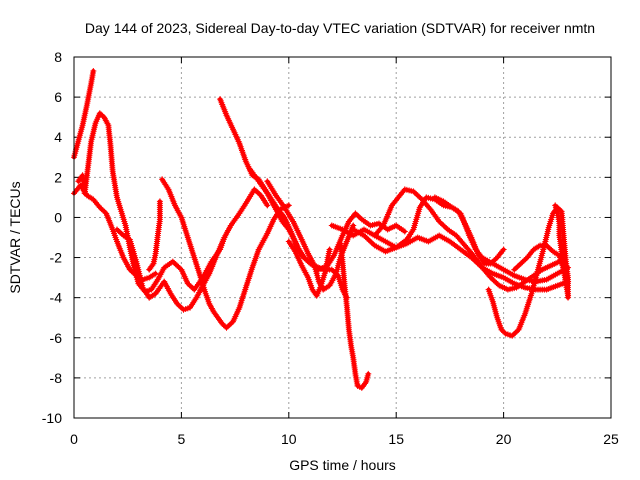  I want to click on x-axis-label: GPS time / hours, so click(342, 465).